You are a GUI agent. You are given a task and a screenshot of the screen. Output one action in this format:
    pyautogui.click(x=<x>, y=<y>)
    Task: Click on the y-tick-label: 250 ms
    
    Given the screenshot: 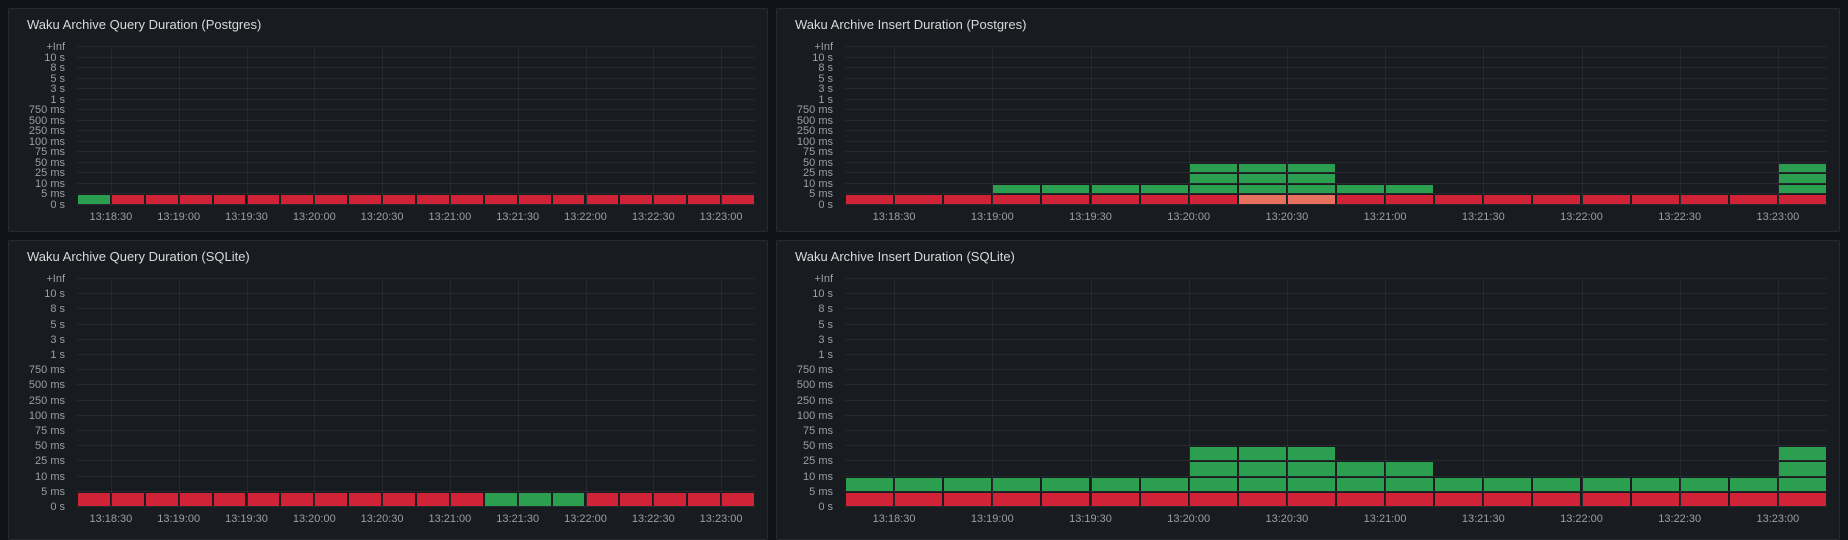 What is the action you would take?
    pyautogui.click(x=46, y=131)
    